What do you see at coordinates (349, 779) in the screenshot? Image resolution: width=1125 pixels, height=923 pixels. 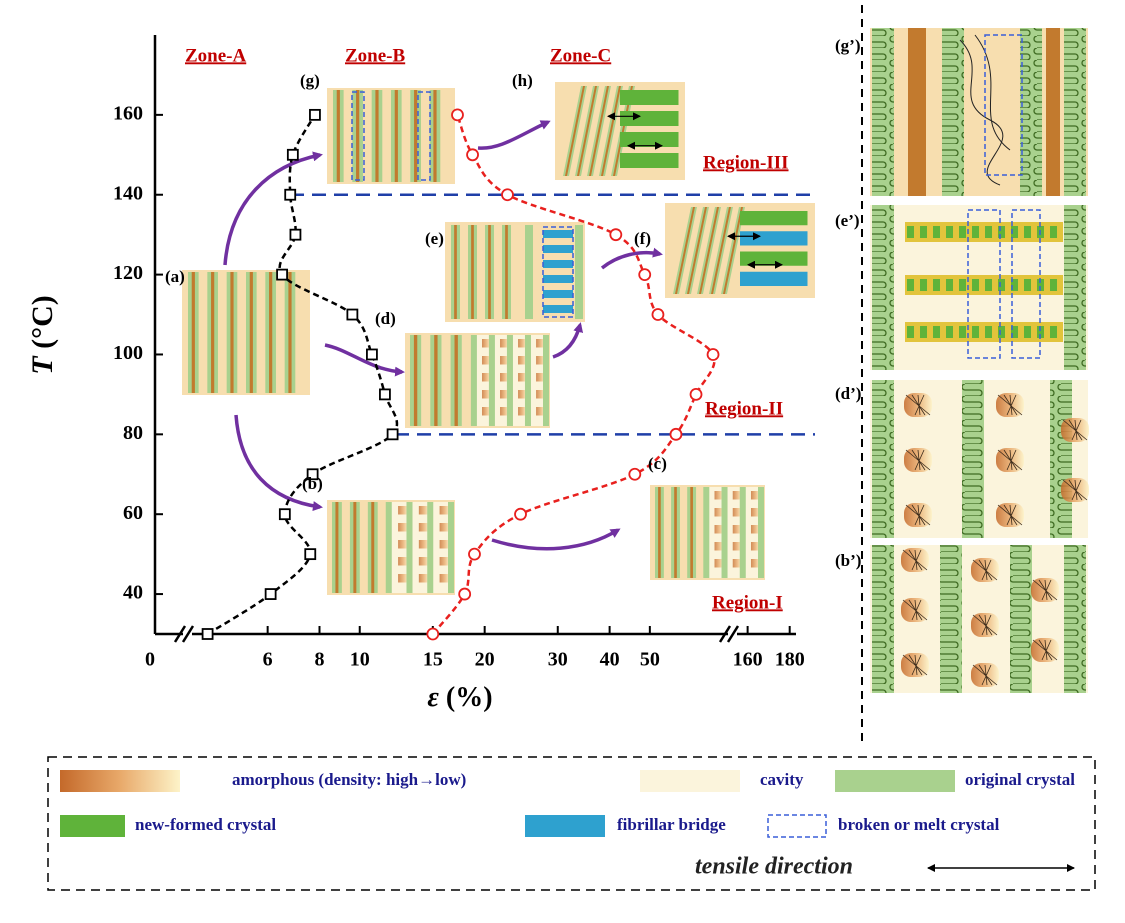 I see `legend-label: amorphous (density: high→low)` at bounding box center [349, 779].